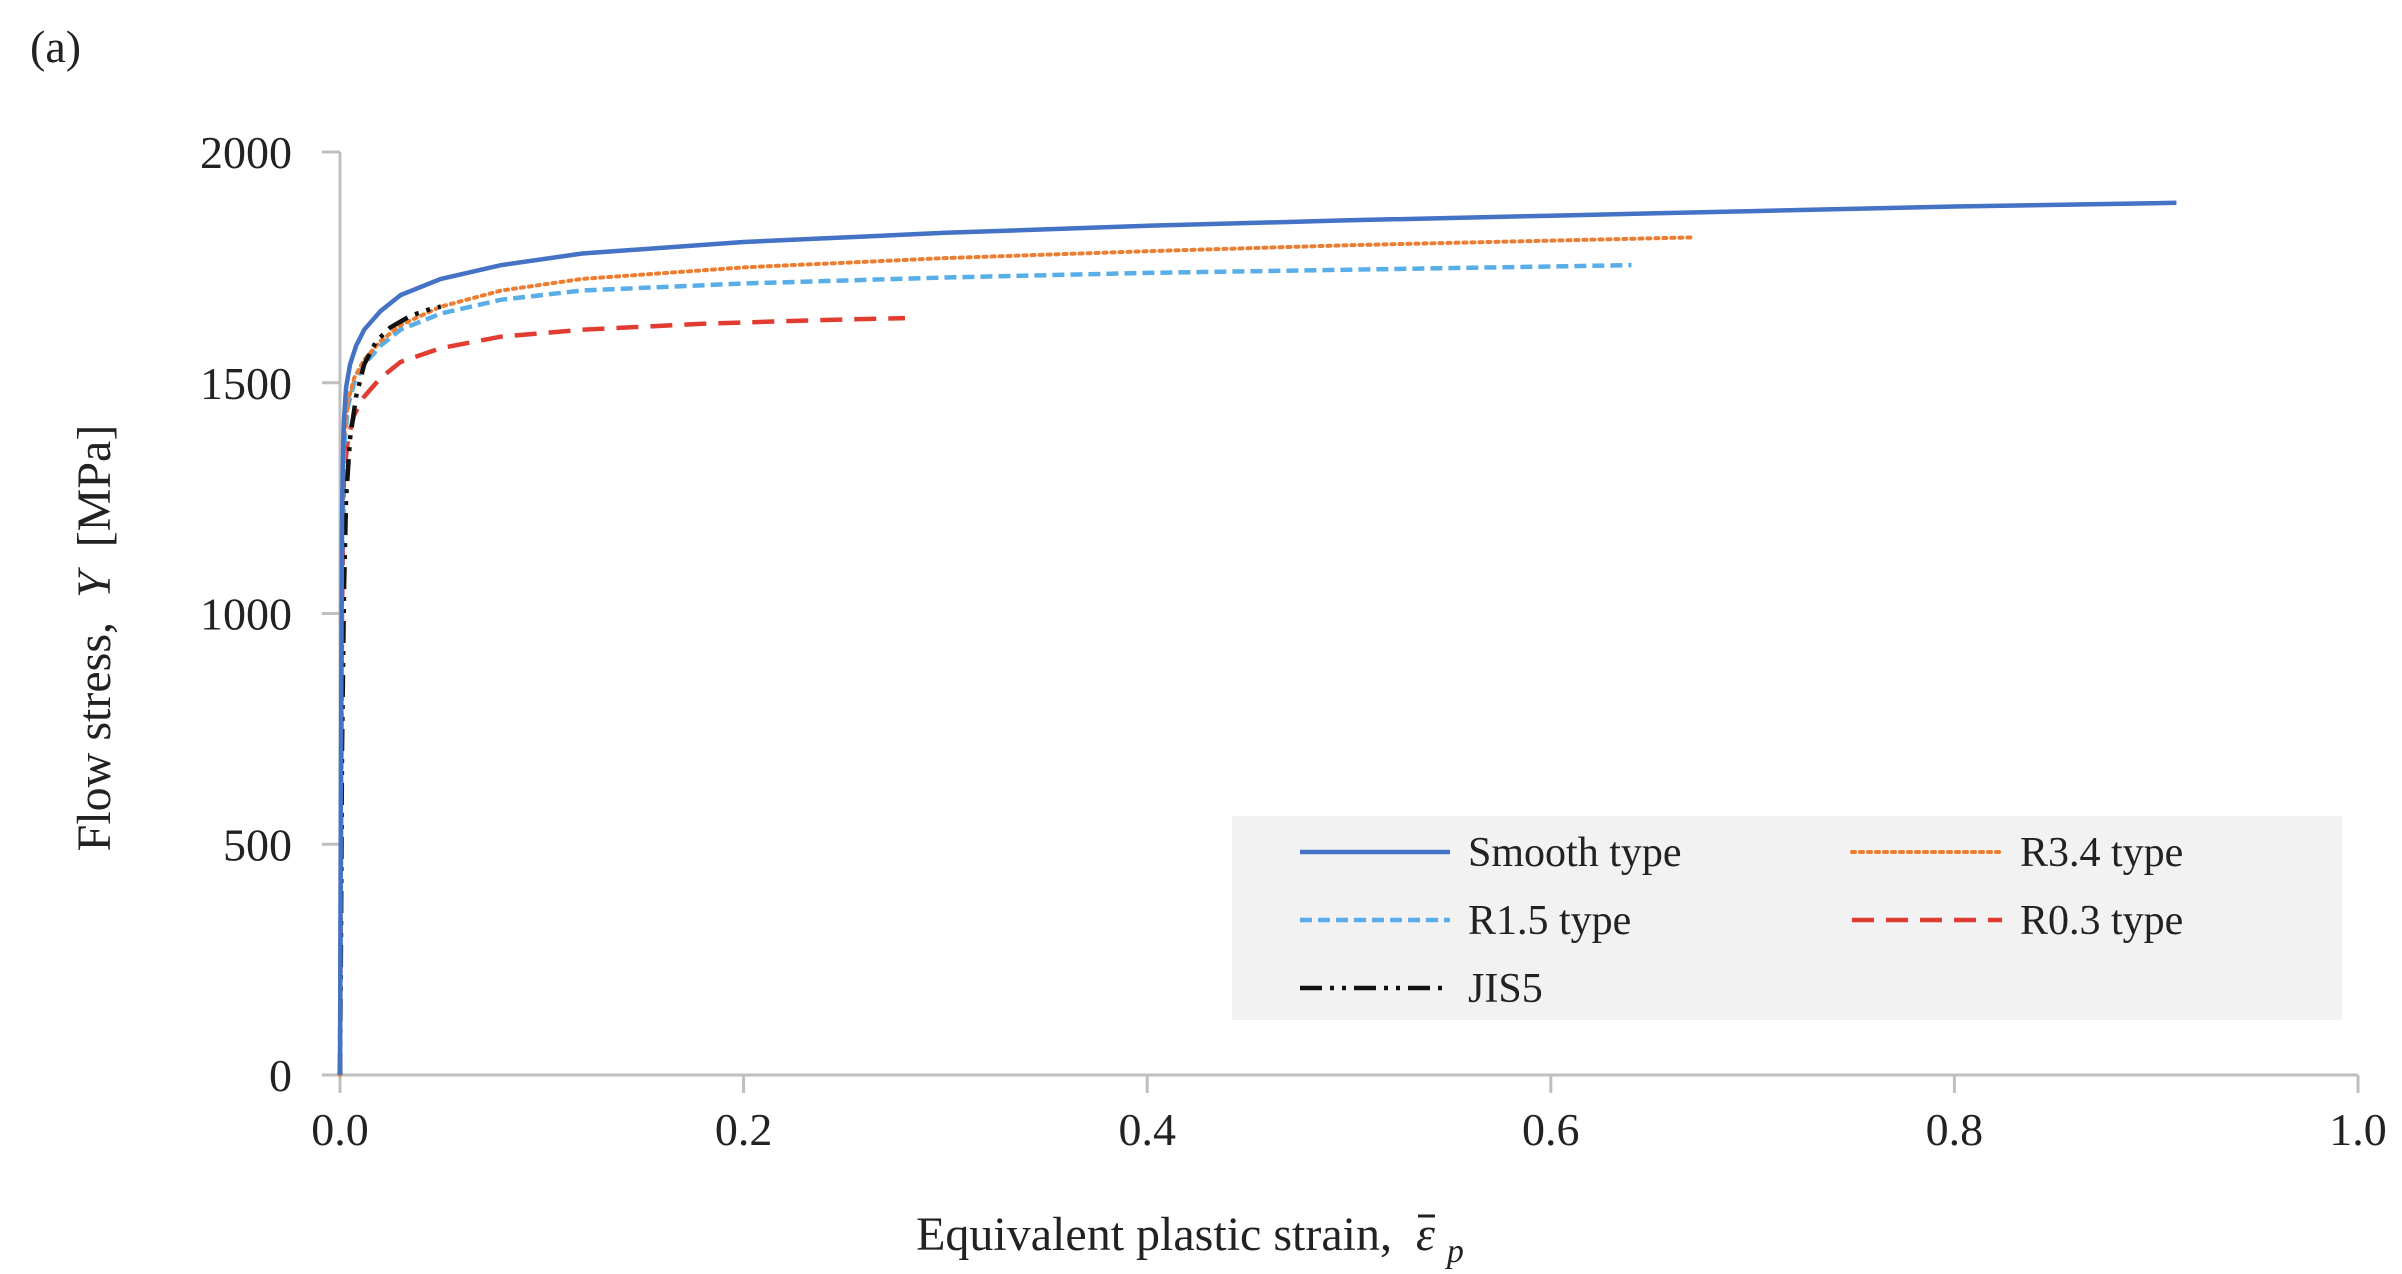  I want to click on x-tick-label: 0.2, so click(744, 1129).